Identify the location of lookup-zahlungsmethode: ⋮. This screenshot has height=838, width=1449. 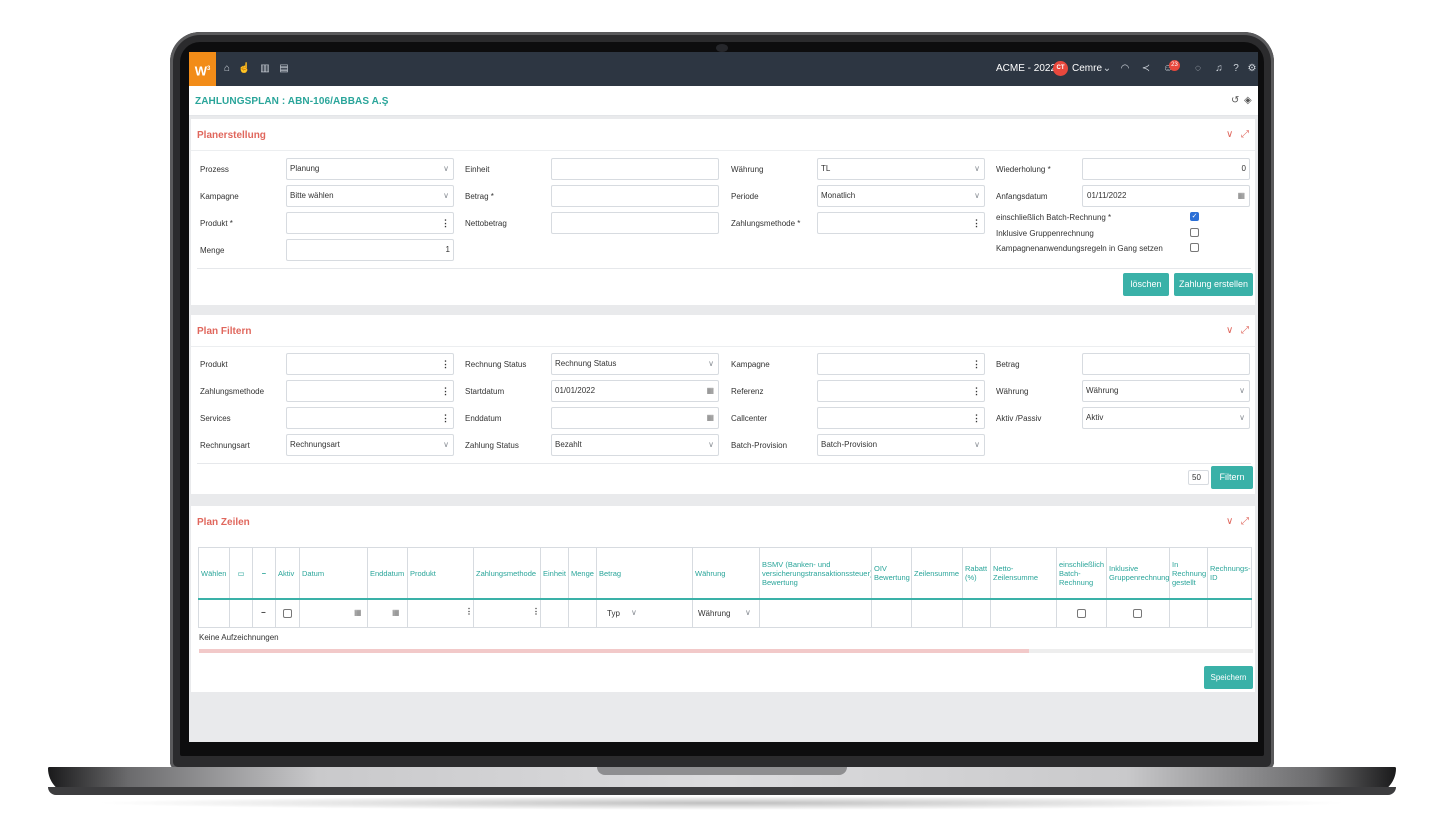
(370, 391).